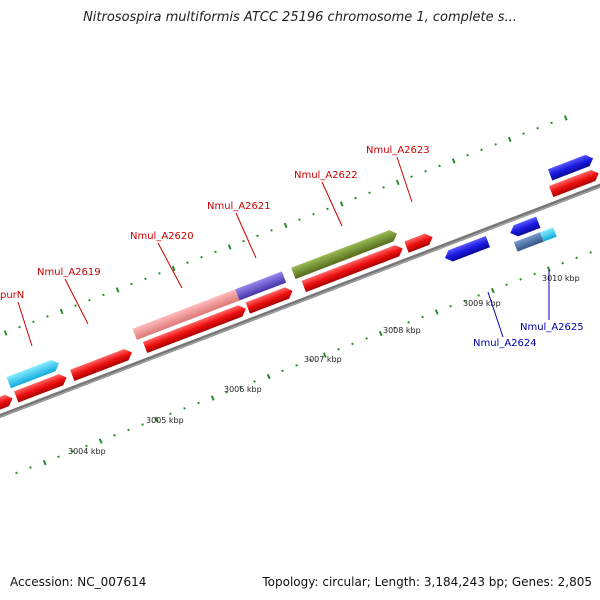  Describe the element at coordinates (398, 150) in the screenshot. I see `gene-label: Nmul_A2623` at that location.